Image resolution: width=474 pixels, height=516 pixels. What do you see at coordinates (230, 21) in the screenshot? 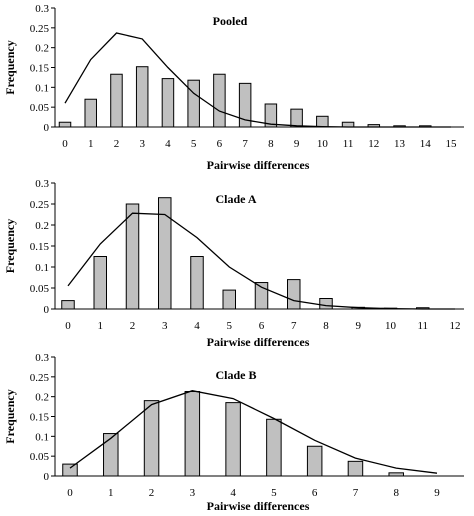
I see `chart-title: Pooled` at bounding box center [230, 21].